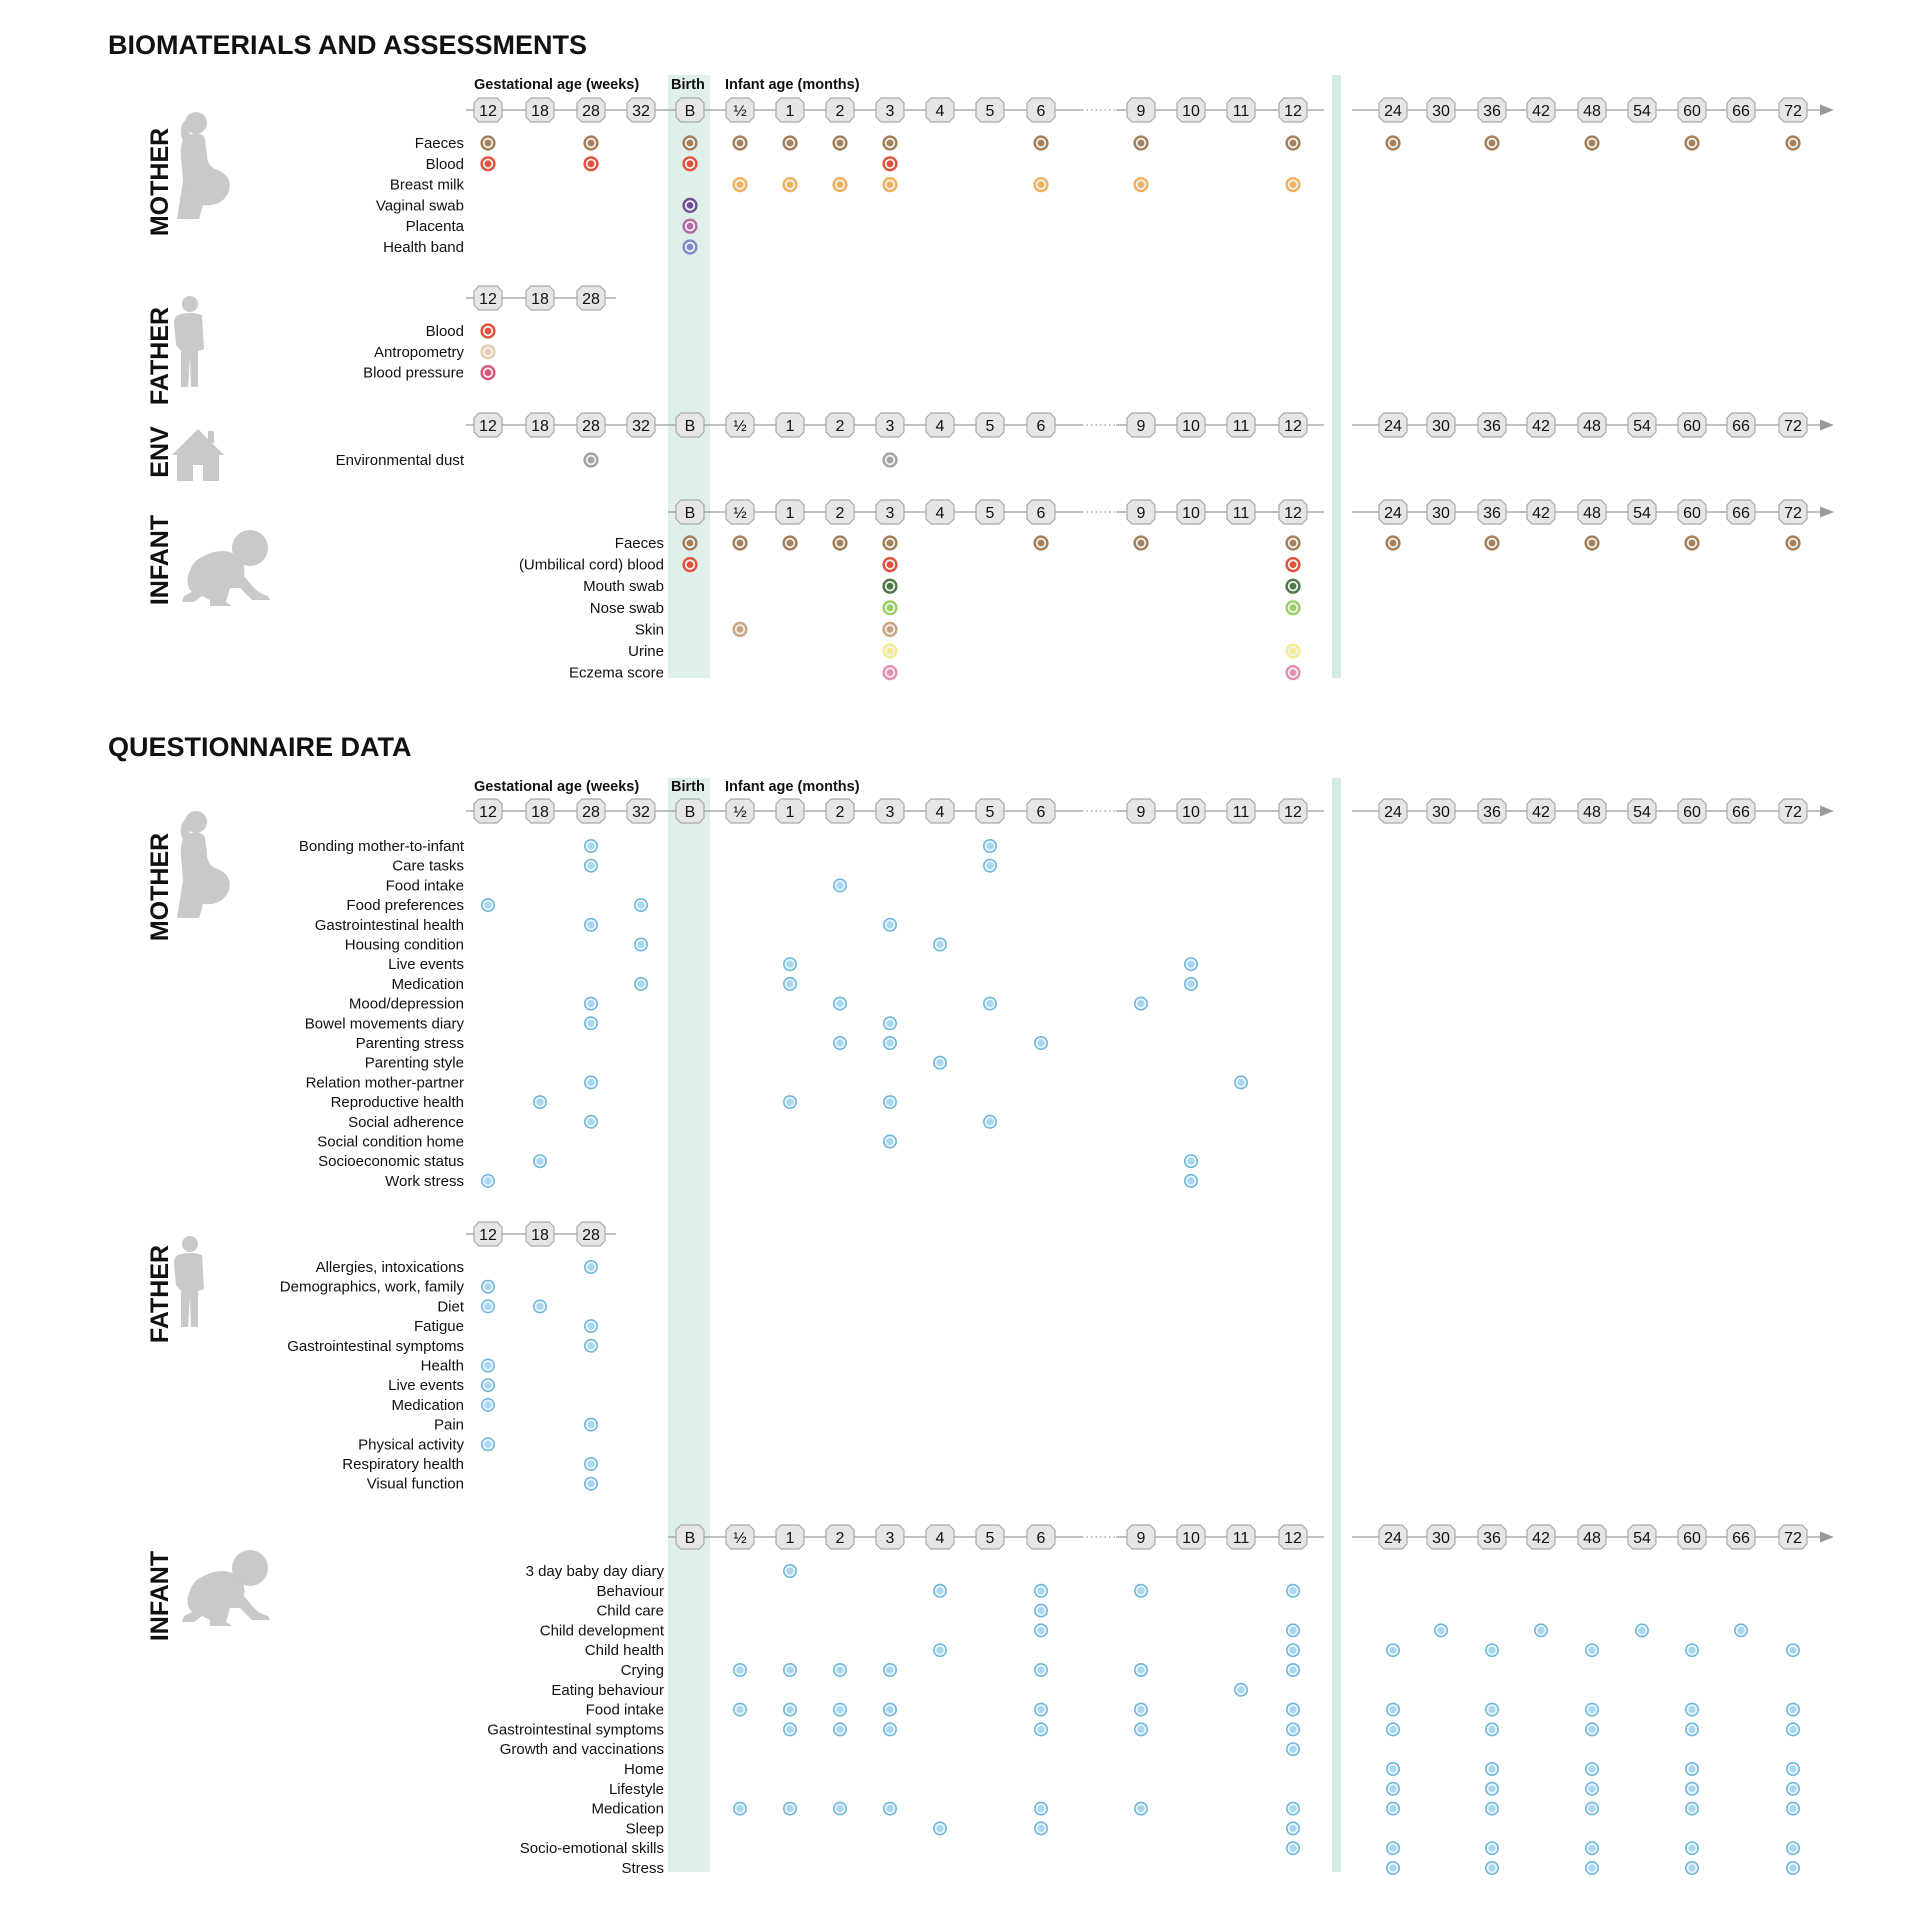 The height and width of the screenshot is (1920, 1920). What do you see at coordinates (790, 143) in the screenshot?
I see `data-point-bio-mother-0-4-core` at bounding box center [790, 143].